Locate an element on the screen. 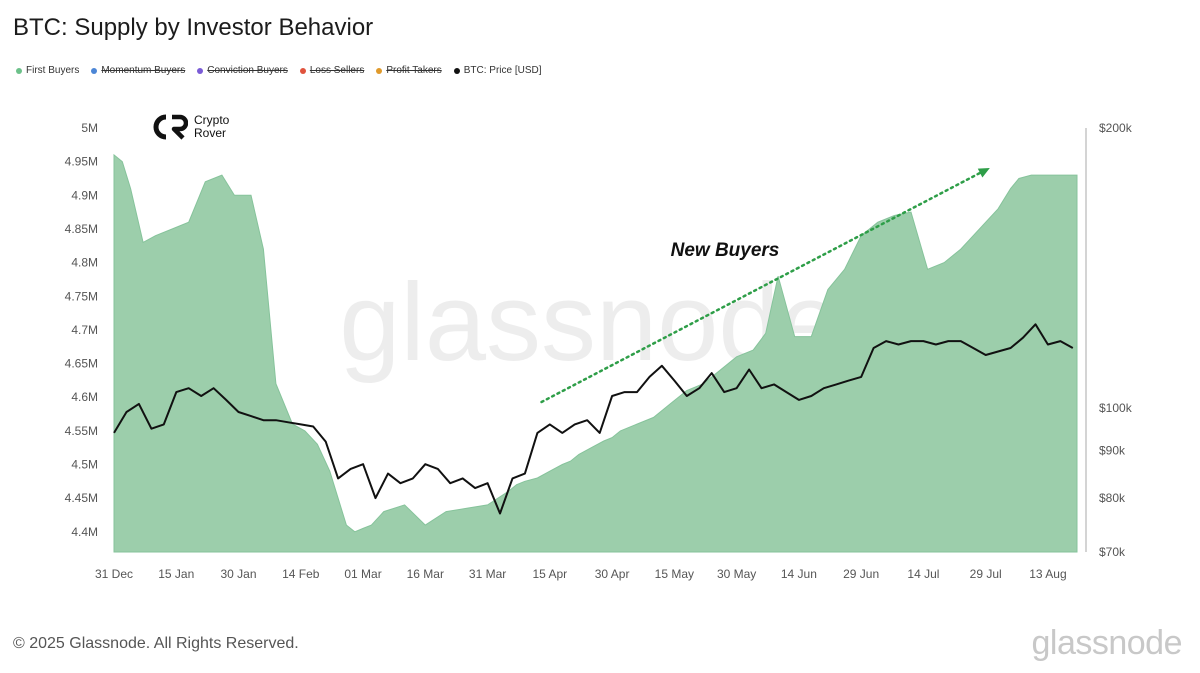 Image resolution: width=1200 pixels, height=673 pixels. copyright-text: © 2025 Glassnode. All Rights Reserved. is located at coordinates (156, 643).